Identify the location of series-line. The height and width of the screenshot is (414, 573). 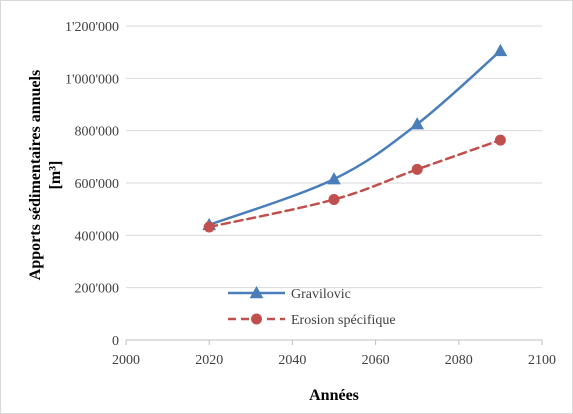
(354, 183).